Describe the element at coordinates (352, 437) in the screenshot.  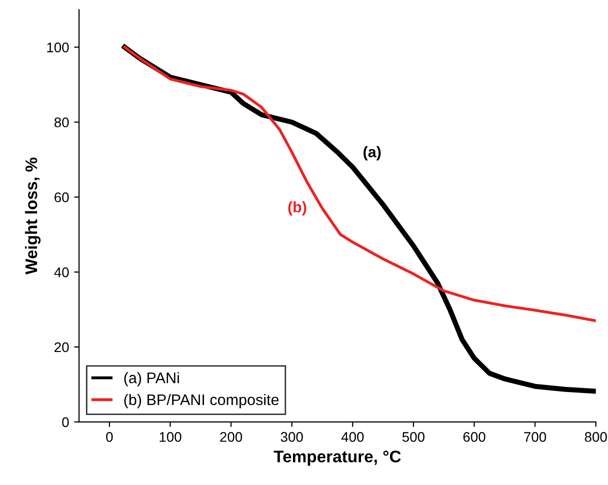
I see `x-tick-label: 400` at that location.